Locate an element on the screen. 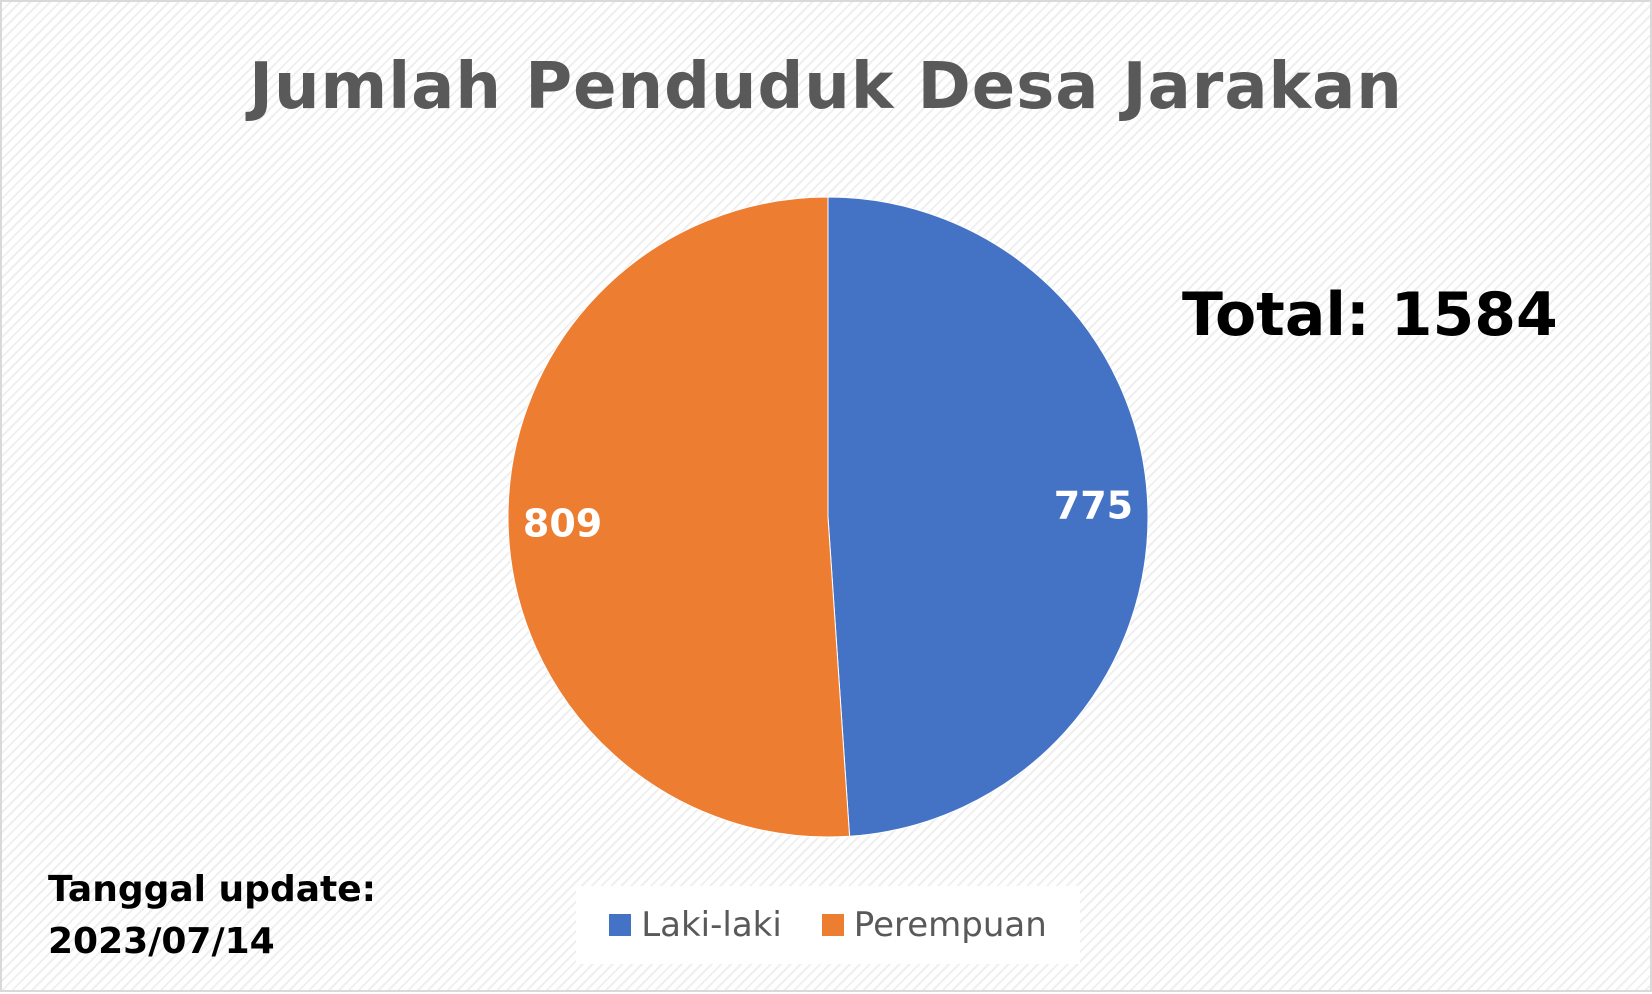  data-label-perempuan: 809 is located at coordinates (562, 523).